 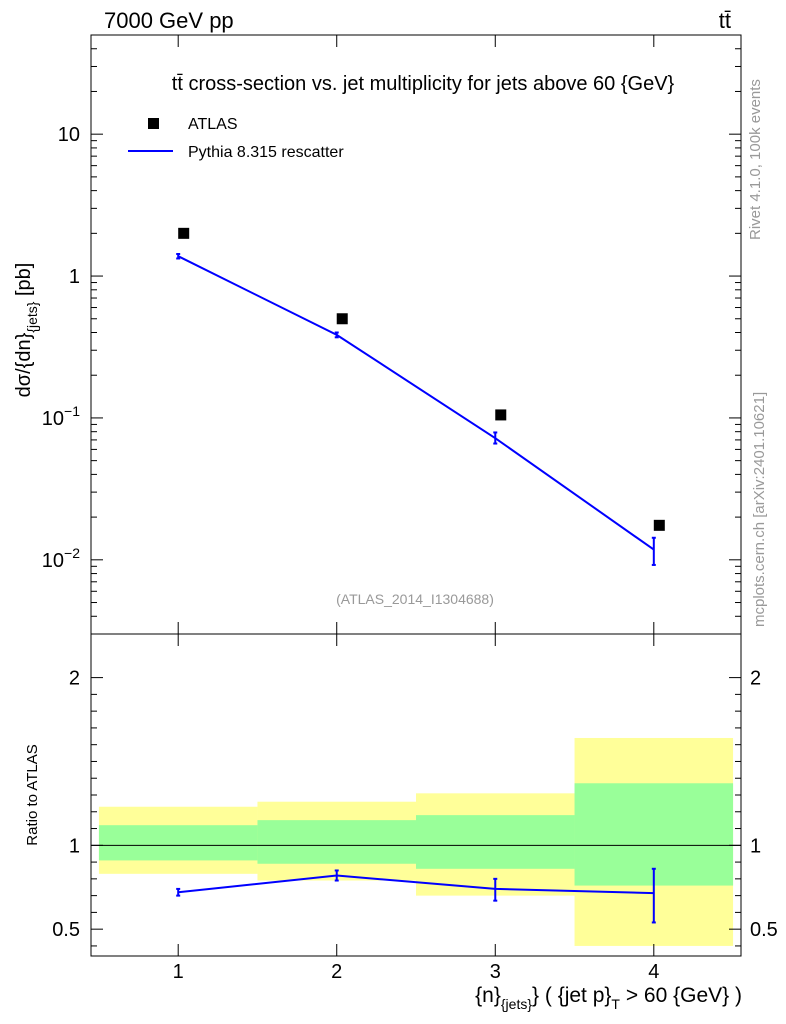 What do you see at coordinates (66, 930) in the screenshot?
I see `ratio-y-tick-label-left: 0.5` at bounding box center [66, 930].